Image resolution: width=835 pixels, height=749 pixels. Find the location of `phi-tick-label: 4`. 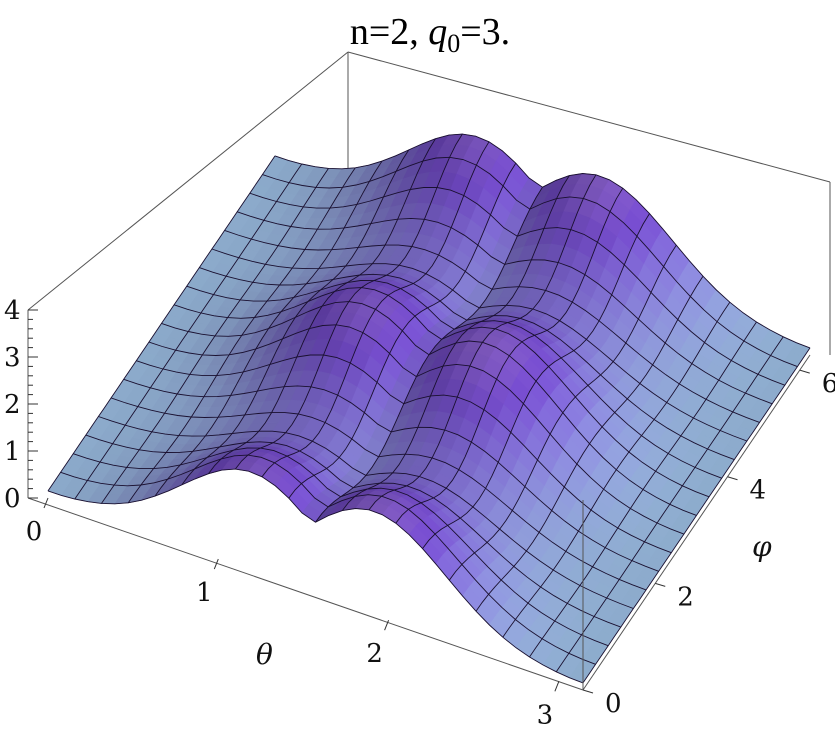

phi-tick-label: 4 is located at coordinates (758, 491).